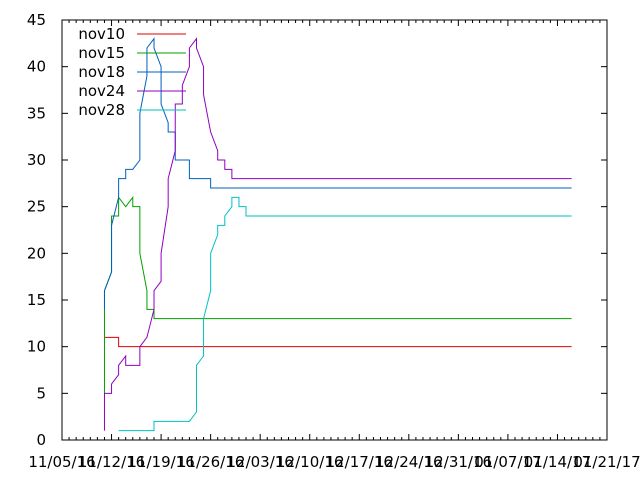 Image resolution: width=640 pixels, height=480 pixels. What do you see at coordinates (41, 440) in the screenshot?
I see `y-tick-label: 0` at bounding box center [41, 440].